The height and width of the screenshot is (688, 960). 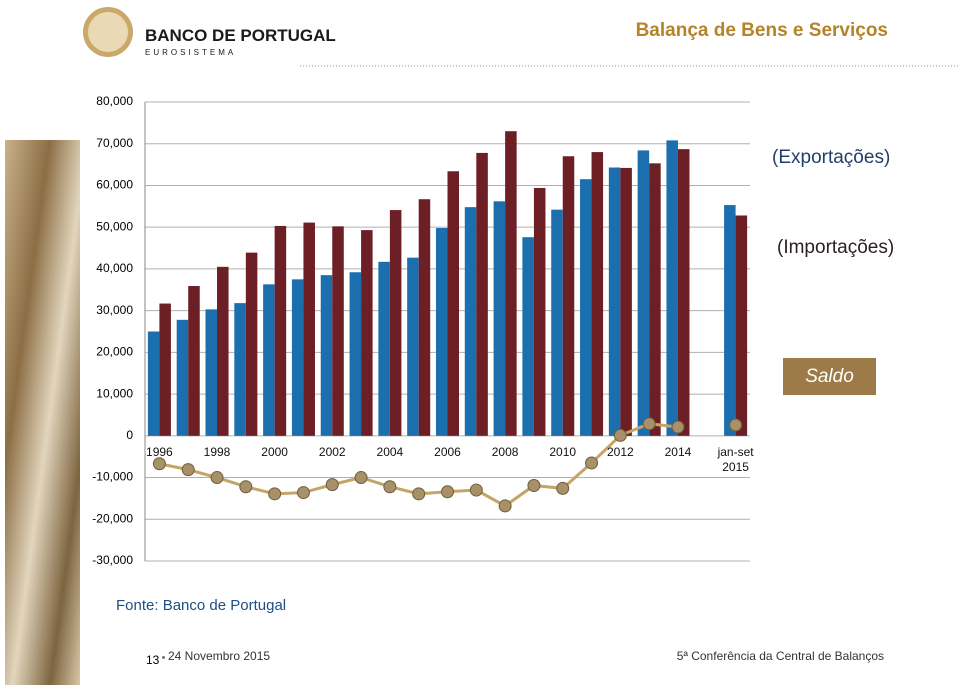 I want to click on y-tick-label: -20,000, so click(x=112, y=518).